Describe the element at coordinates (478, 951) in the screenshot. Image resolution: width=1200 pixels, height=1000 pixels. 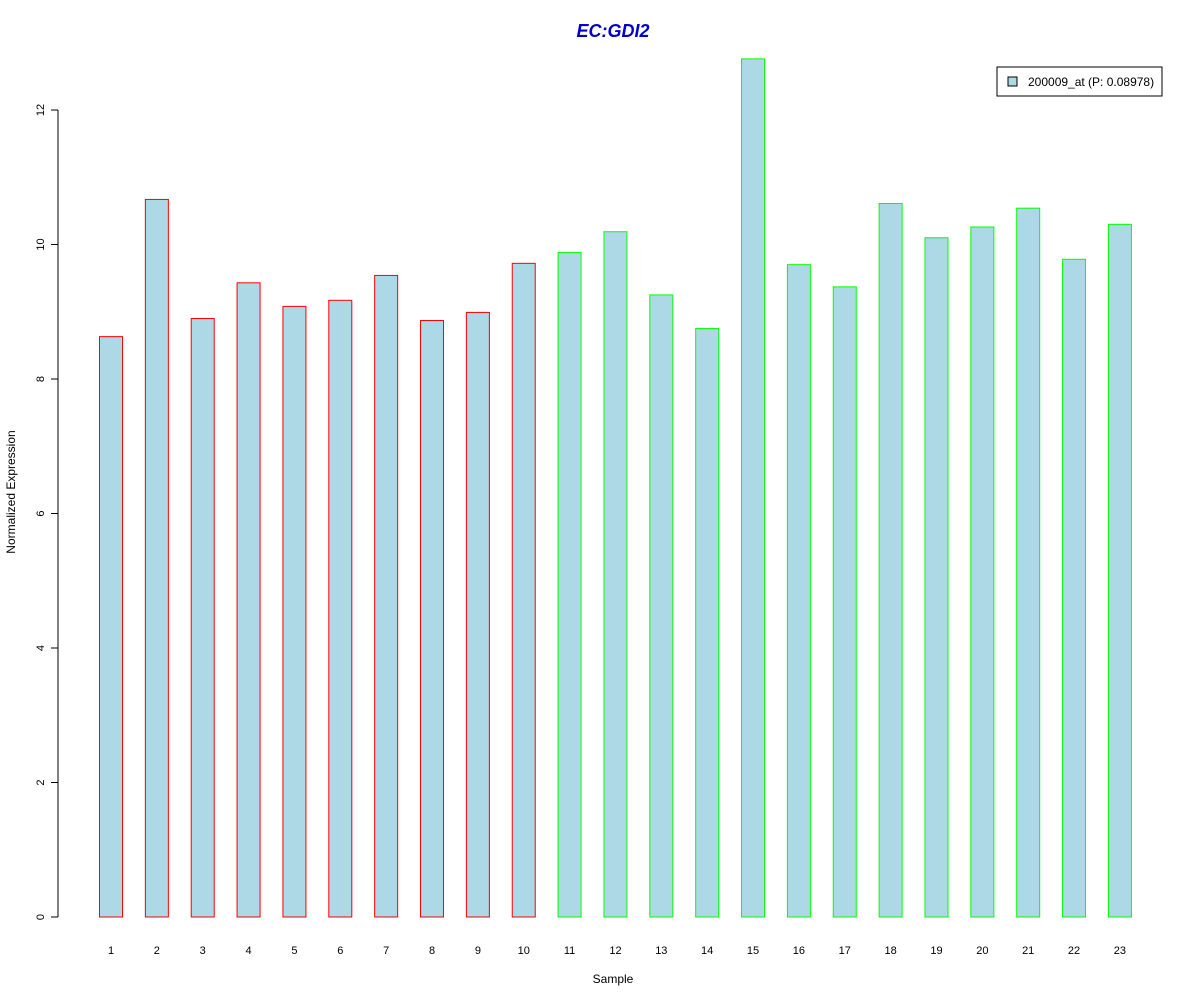
I see `x-tick-label: 9` at that location.